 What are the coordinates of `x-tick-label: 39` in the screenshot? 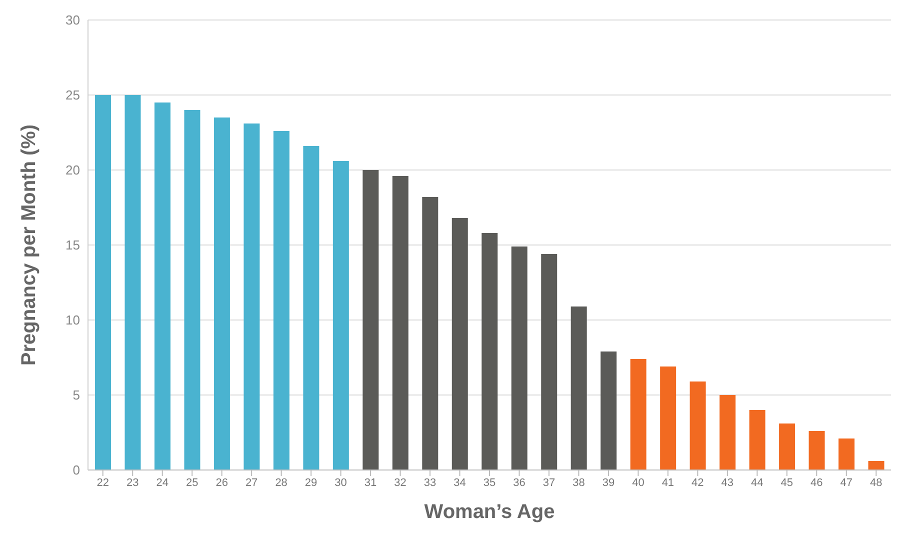 It's located at (608, 482).